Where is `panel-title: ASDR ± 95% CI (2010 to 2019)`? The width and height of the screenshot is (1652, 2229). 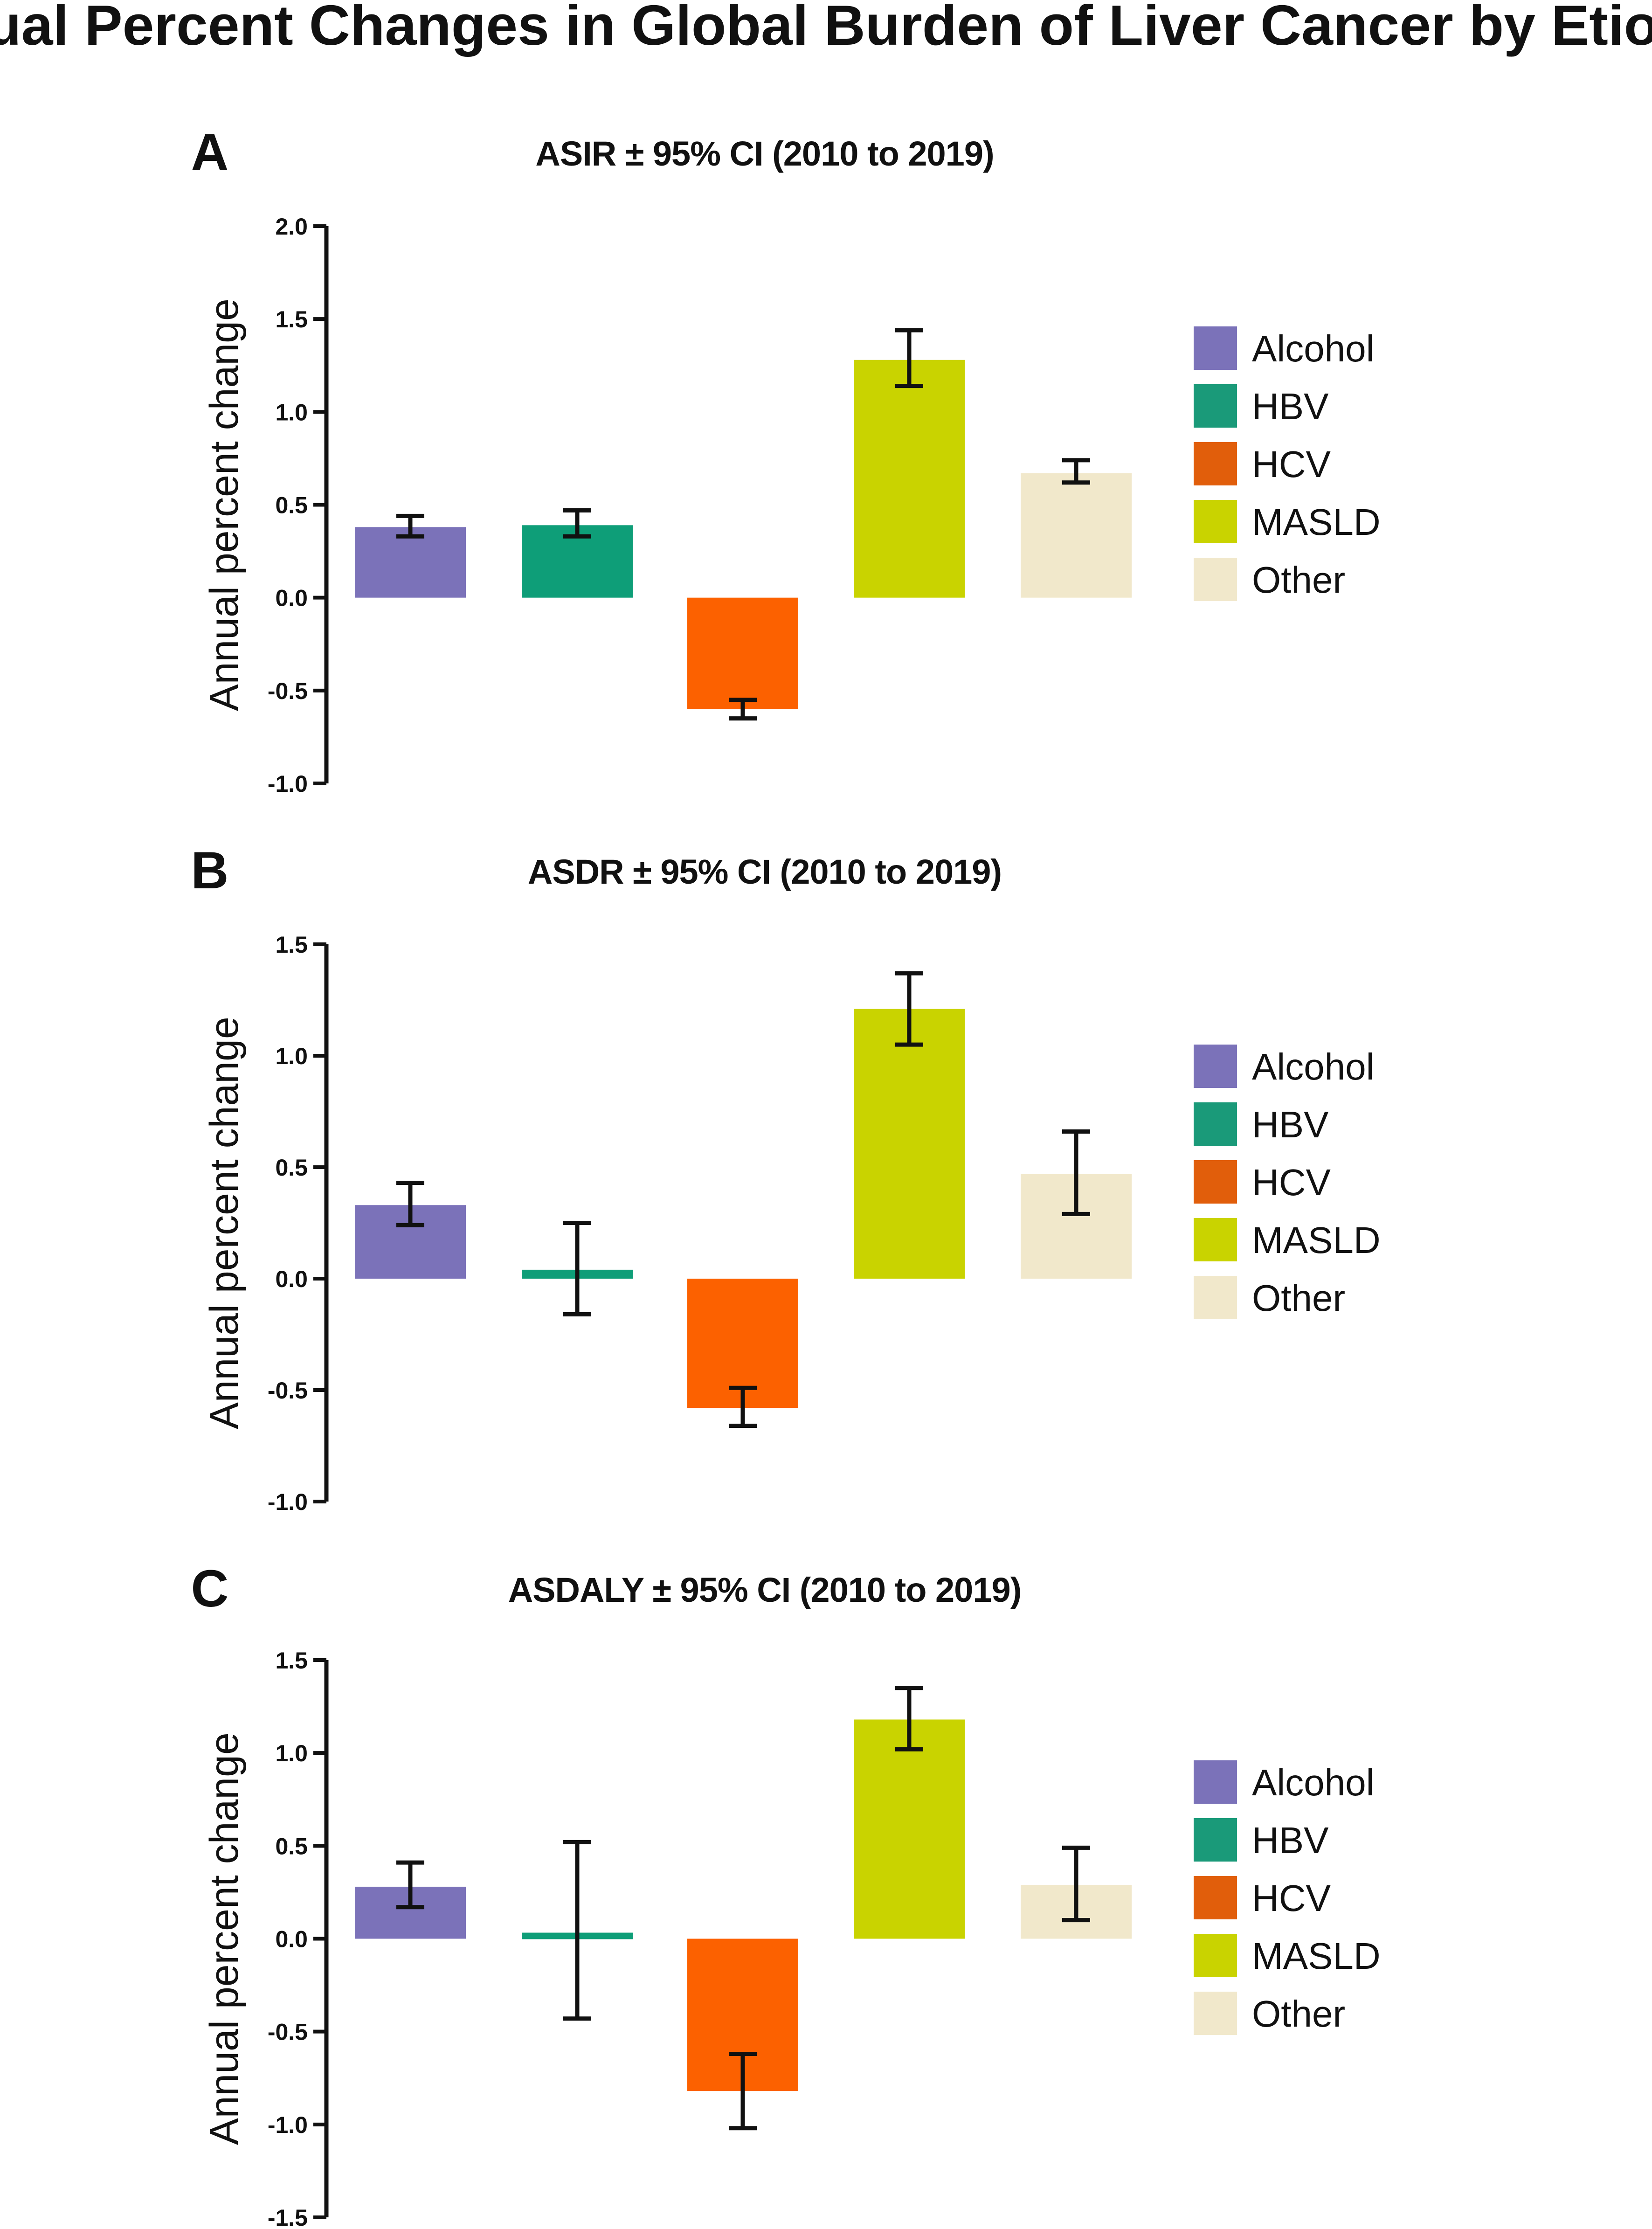
panel-title: ASDR ± 95% CI (2010 to 2019) is located at coordinates (765, 871).